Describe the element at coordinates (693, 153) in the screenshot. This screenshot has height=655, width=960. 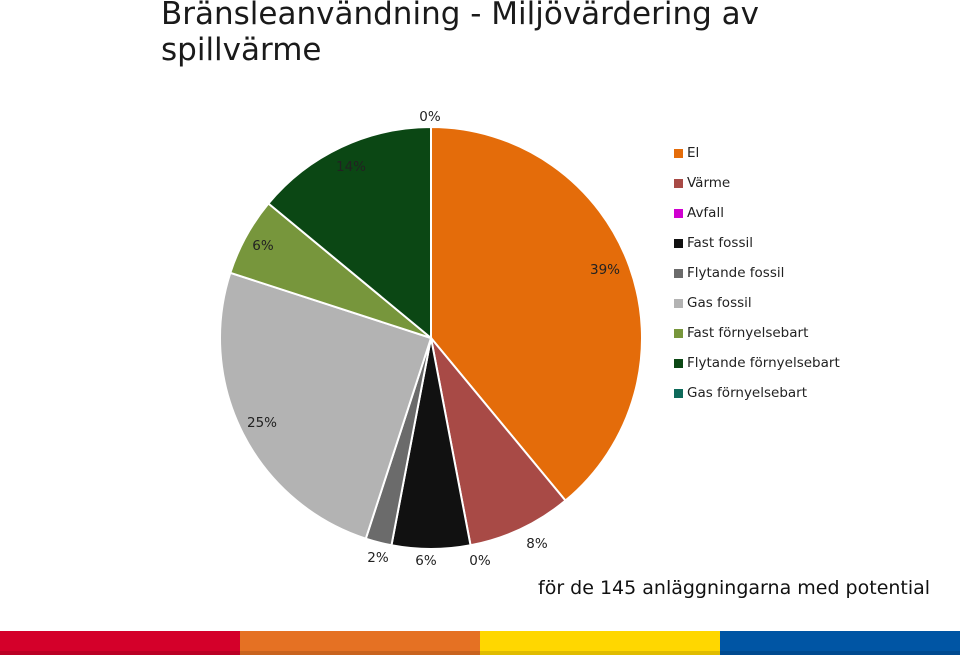
I see `legend-label: El` at that location.